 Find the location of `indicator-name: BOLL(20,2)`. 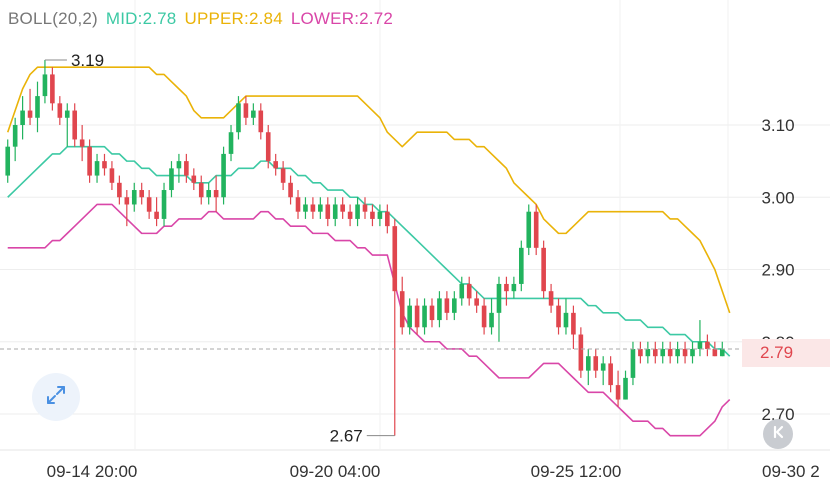

indicator-name: BOLL(20,2) is located at coordinates (53, 18).